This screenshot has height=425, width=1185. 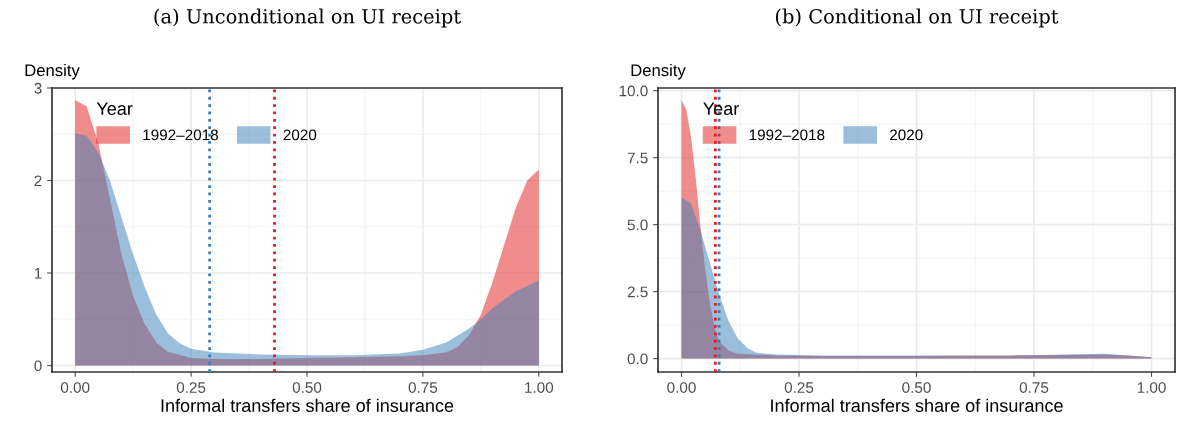 What do you see at coordinates (38, 273) in the screenshot?
I see `y-tick-label: 1` at bounding box center [38, 273].